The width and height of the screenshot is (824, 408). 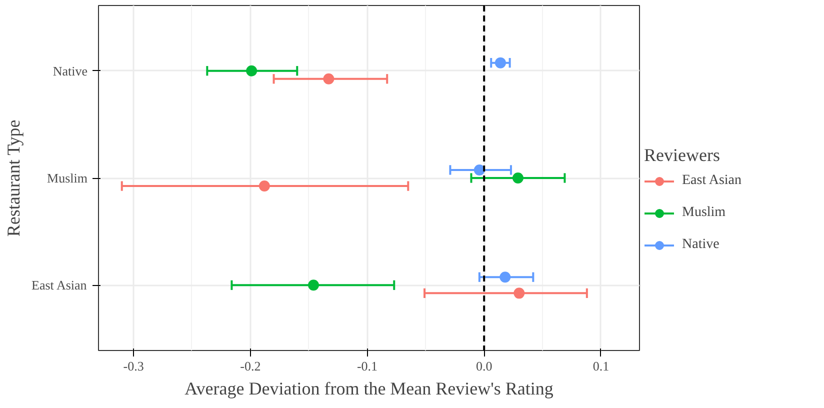 I want to click on x-axis-title: Average Deviation from the Mean Review's Rating, so click(x=369, y=388).